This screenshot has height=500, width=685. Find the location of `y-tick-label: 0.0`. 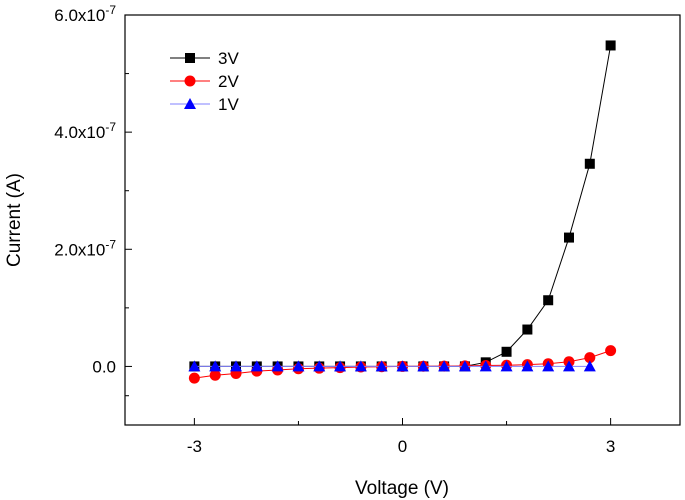

y-tick-label: 0.0 is located at coordinates (104, 366).